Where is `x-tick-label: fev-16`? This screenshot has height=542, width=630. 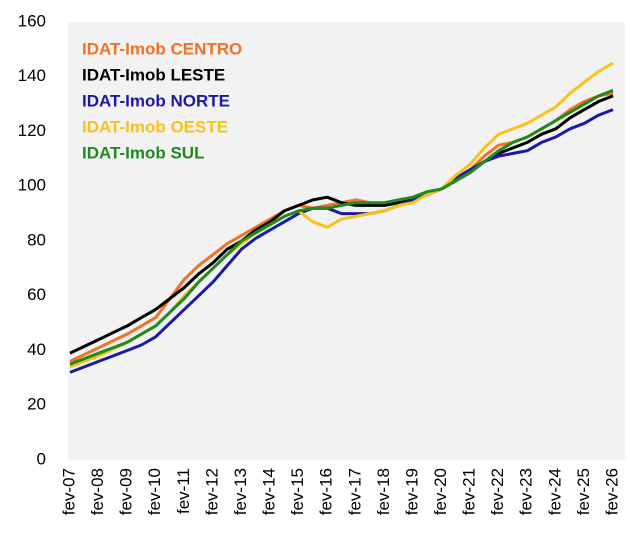
x-tick-label: fev-16 is located at coordinates (326, 491).